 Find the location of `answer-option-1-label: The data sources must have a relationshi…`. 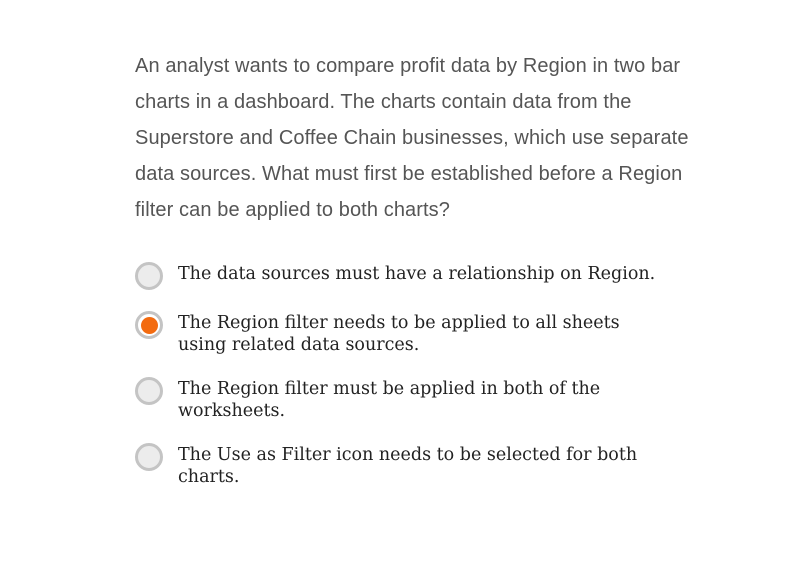

answer-option-1-label: The data sources must have a relationshi… is located at coordinates (417, 274).